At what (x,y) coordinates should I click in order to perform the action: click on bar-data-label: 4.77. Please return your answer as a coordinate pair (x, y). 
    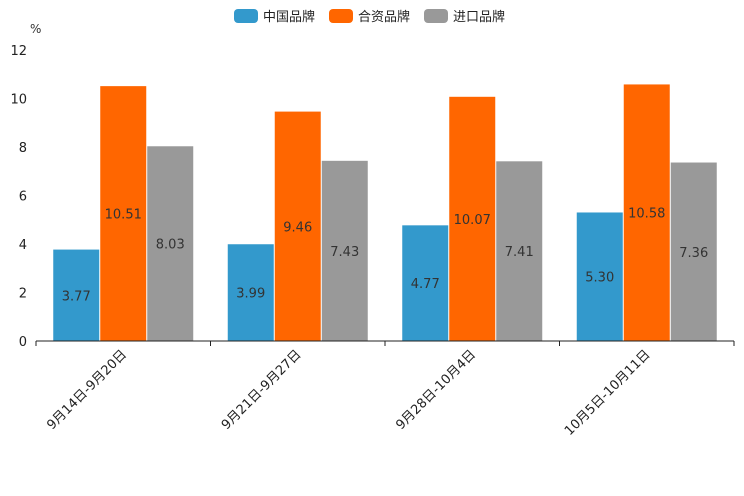
    Looking at the image, I should click on (425, 284).